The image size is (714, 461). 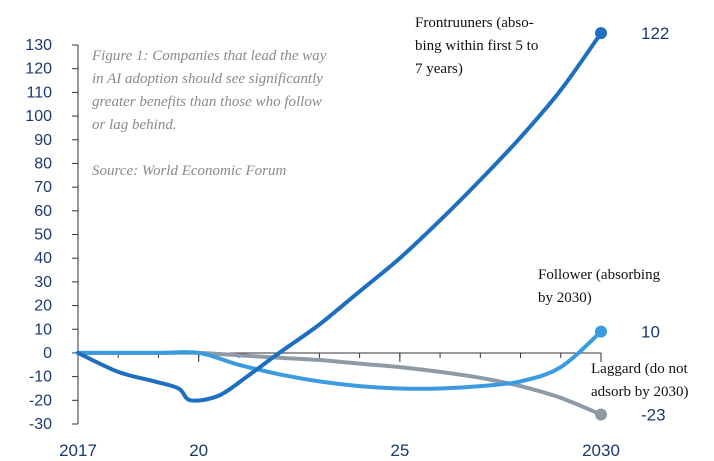 I want to click on y-tick-label: -10, so click(x=40, y=377).